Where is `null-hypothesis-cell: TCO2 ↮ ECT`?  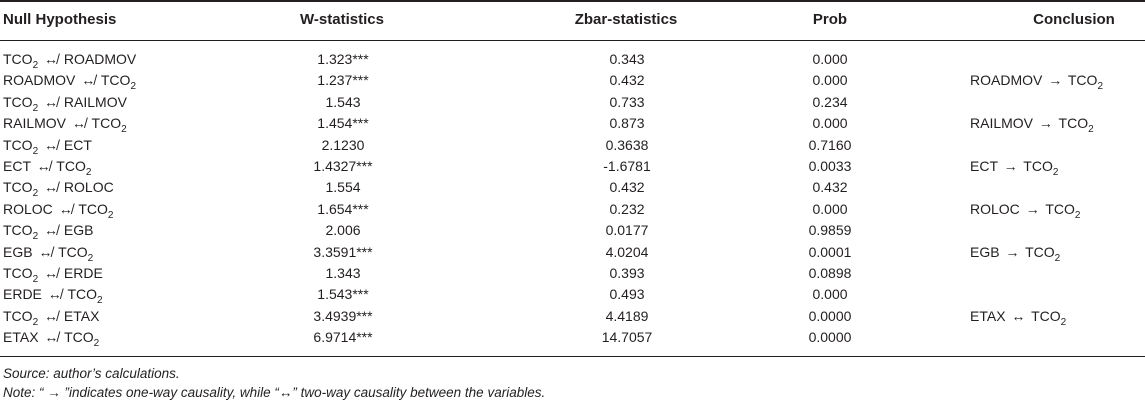
null-hypothesis-cell: TCO2 ↮ ECT is located at coordinates (47, 146).